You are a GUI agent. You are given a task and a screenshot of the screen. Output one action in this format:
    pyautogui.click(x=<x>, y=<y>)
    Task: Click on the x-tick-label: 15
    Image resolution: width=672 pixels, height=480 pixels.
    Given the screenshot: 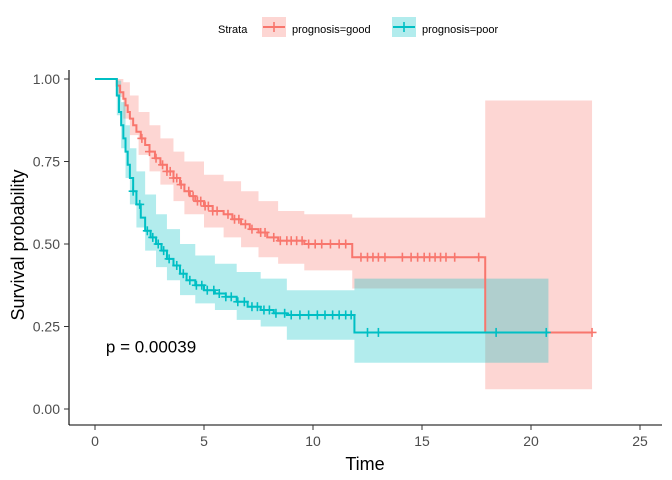 What is the action you would take?
    pyautogui.click(x=422, y=441)
    